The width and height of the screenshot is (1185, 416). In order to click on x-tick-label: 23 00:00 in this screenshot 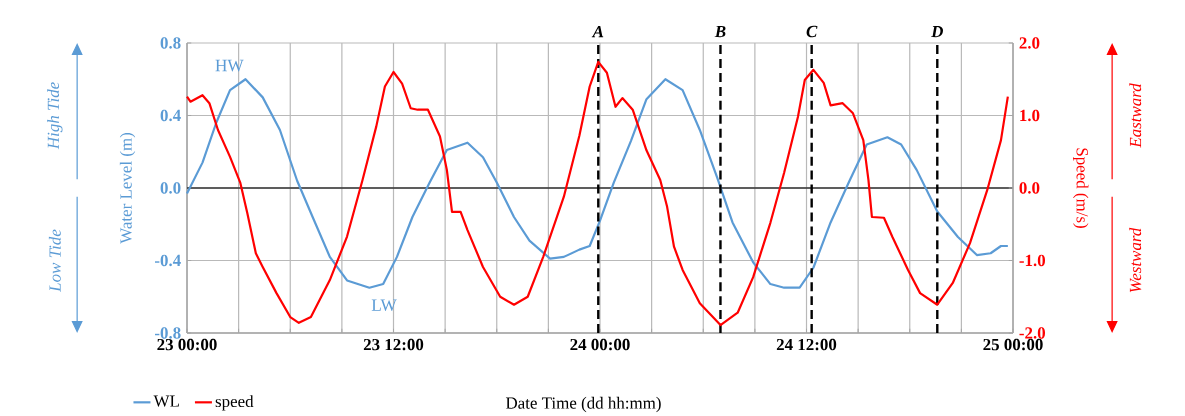, I will do `click(187, 344)`.